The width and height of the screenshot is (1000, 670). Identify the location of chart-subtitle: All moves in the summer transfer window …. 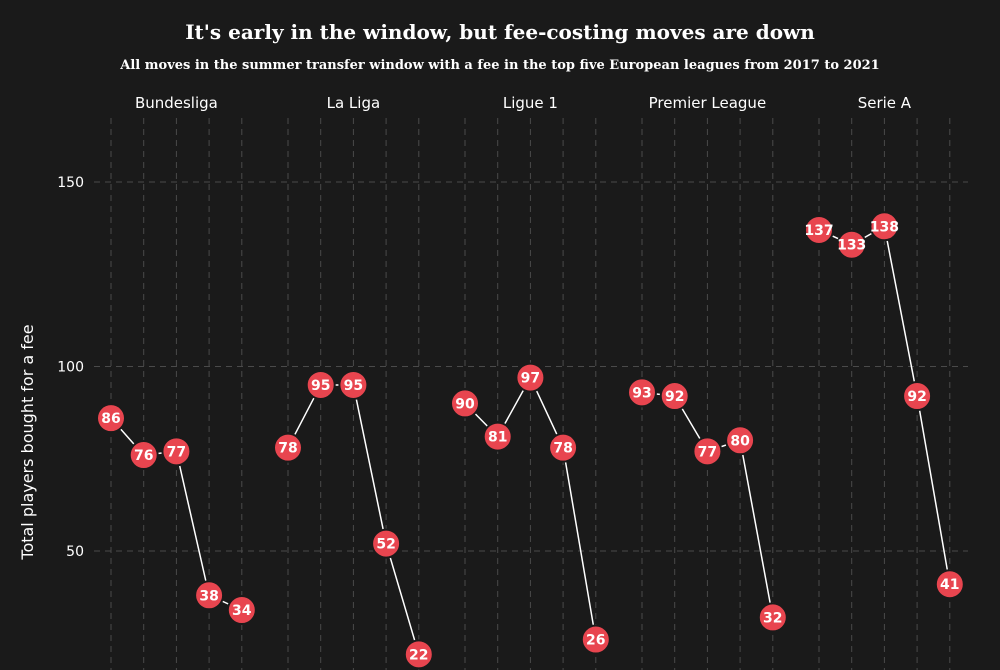
(500, 65).